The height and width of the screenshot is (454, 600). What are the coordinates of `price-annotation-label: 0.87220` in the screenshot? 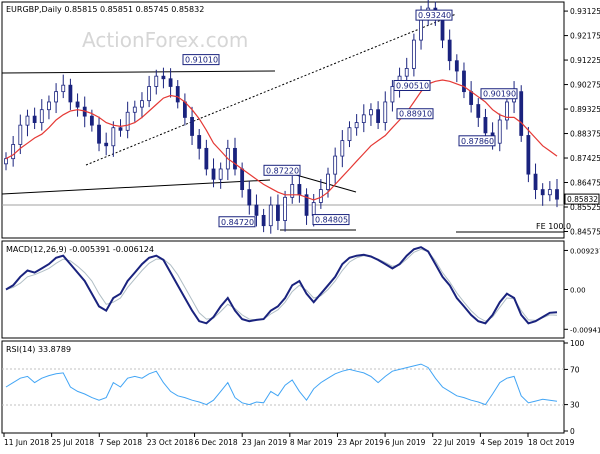 It's located at (282, 170).